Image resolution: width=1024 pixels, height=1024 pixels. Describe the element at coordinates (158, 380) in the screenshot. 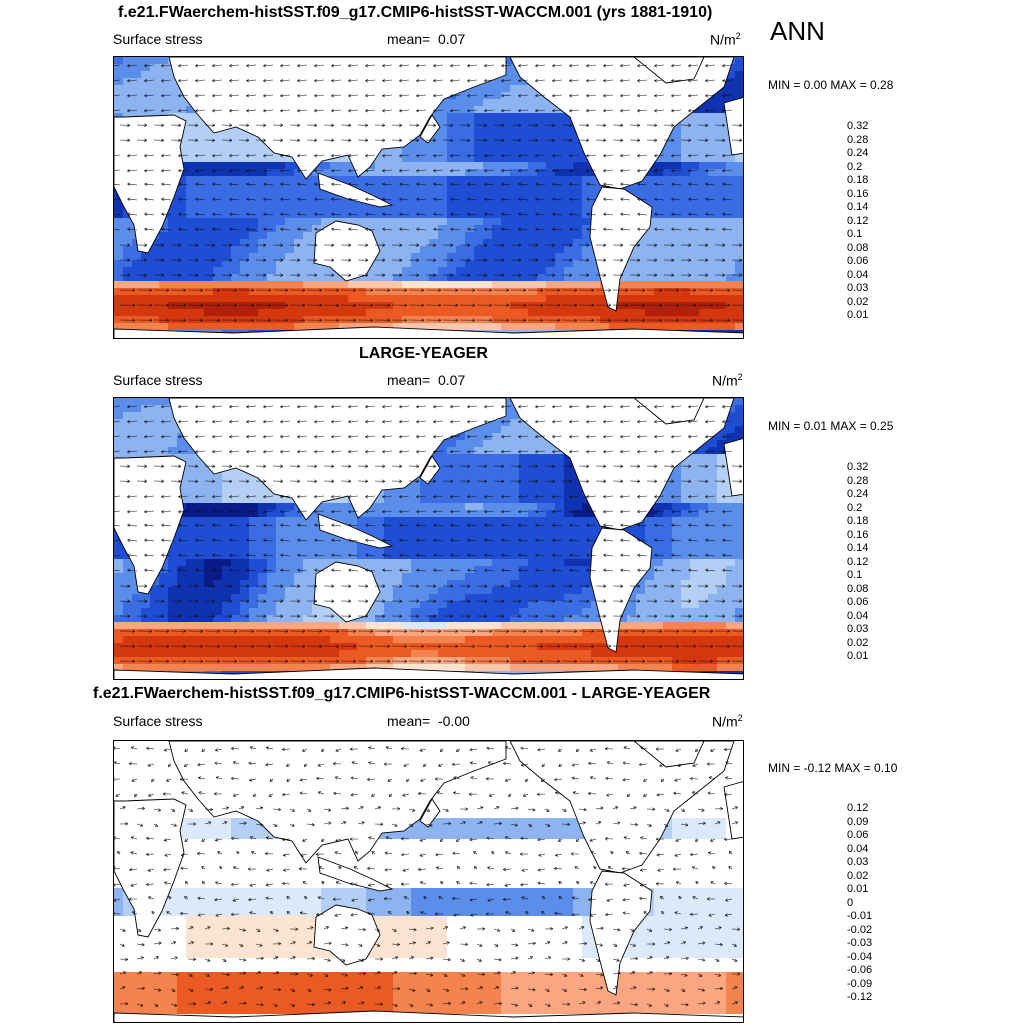

I see `panel-2-variable: Surface stress` at that location.